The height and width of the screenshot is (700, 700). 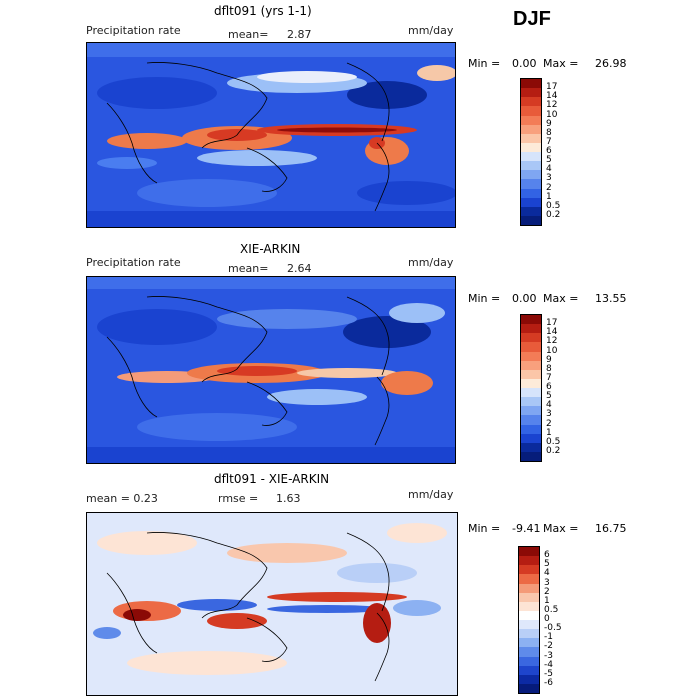 What do you see at coordinates (526, 528) in the screenshot?
I see `panel3-min-value: -9.41` at bounding box center [526, 528].